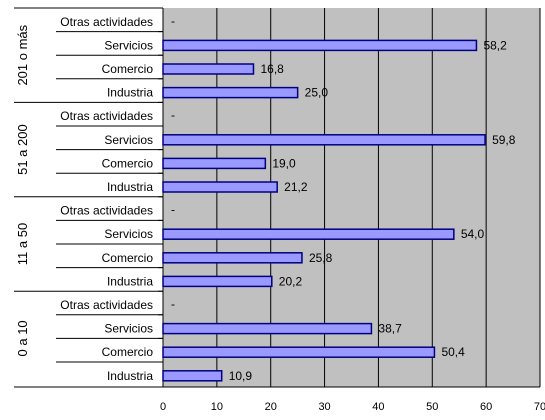  I want to click on x-tick-label: 70, so click(539, 407).